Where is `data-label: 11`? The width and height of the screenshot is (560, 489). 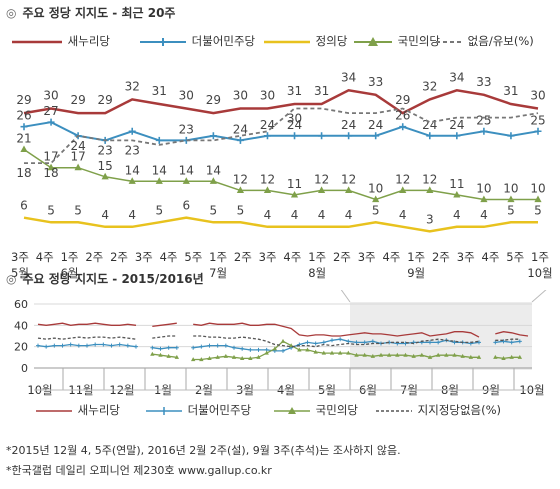 data-label: 11 is located at coordinates (456, 184).